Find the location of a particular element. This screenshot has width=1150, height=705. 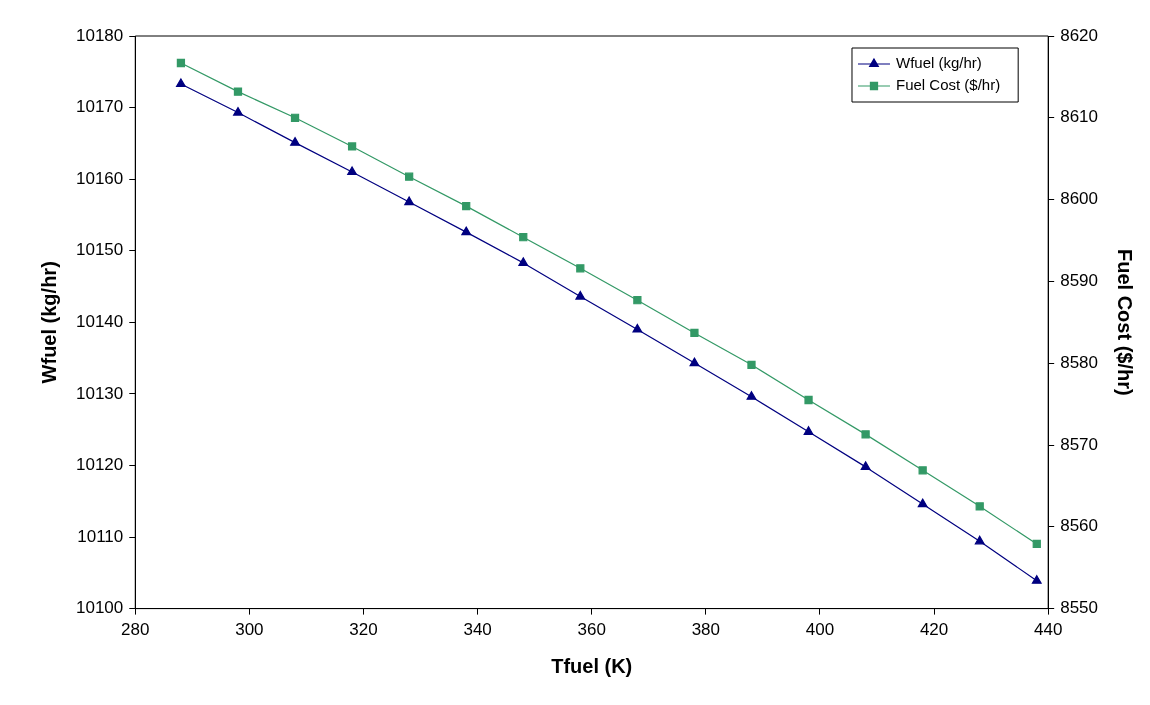

y-tick-label: 10130 is located at coordinates (99, 393).